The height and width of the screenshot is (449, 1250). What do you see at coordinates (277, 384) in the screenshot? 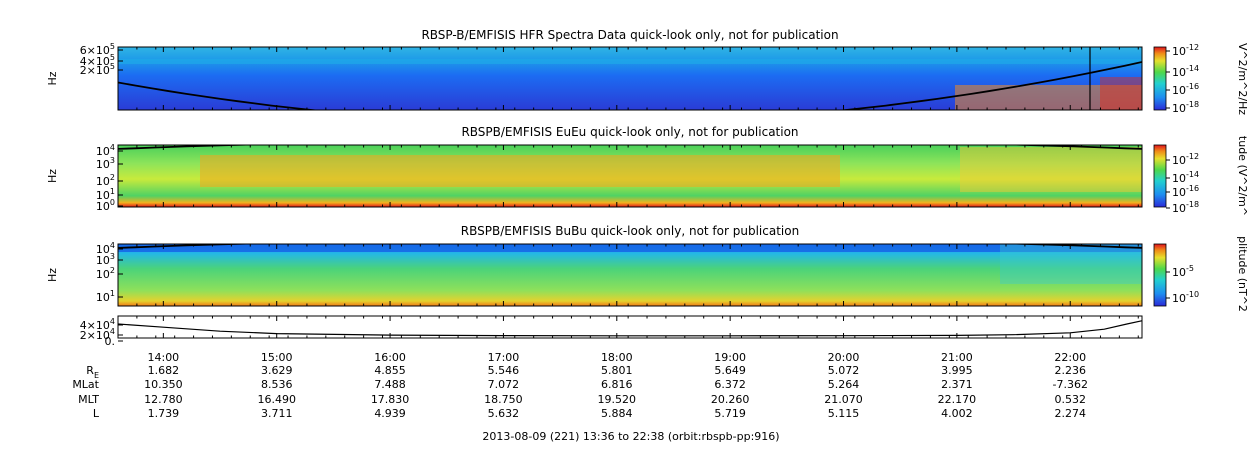
I see `ephemeris-value: 8.536` at bounding box center [277, 384].